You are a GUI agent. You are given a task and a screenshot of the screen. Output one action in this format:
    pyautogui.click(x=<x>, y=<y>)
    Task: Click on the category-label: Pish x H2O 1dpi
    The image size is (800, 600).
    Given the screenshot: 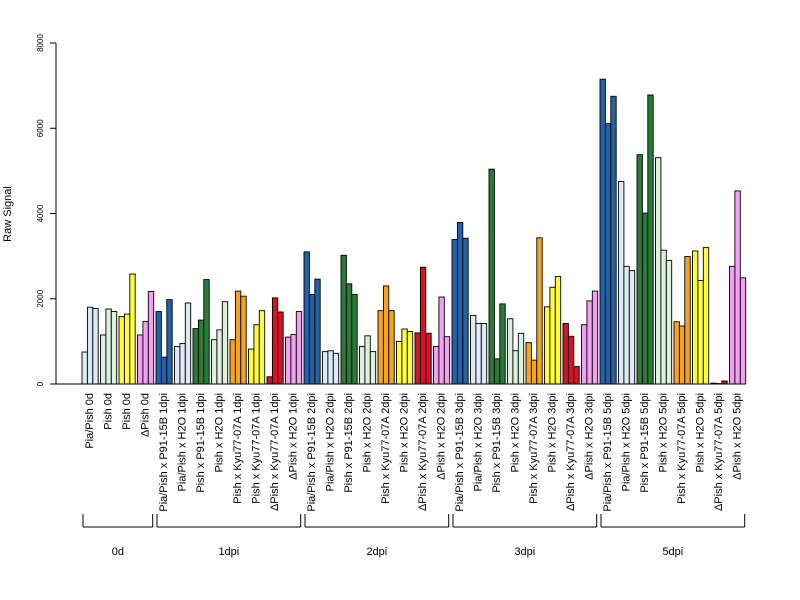 What is the action you would take?
    pyautogui.click(x=220, y=432)
    